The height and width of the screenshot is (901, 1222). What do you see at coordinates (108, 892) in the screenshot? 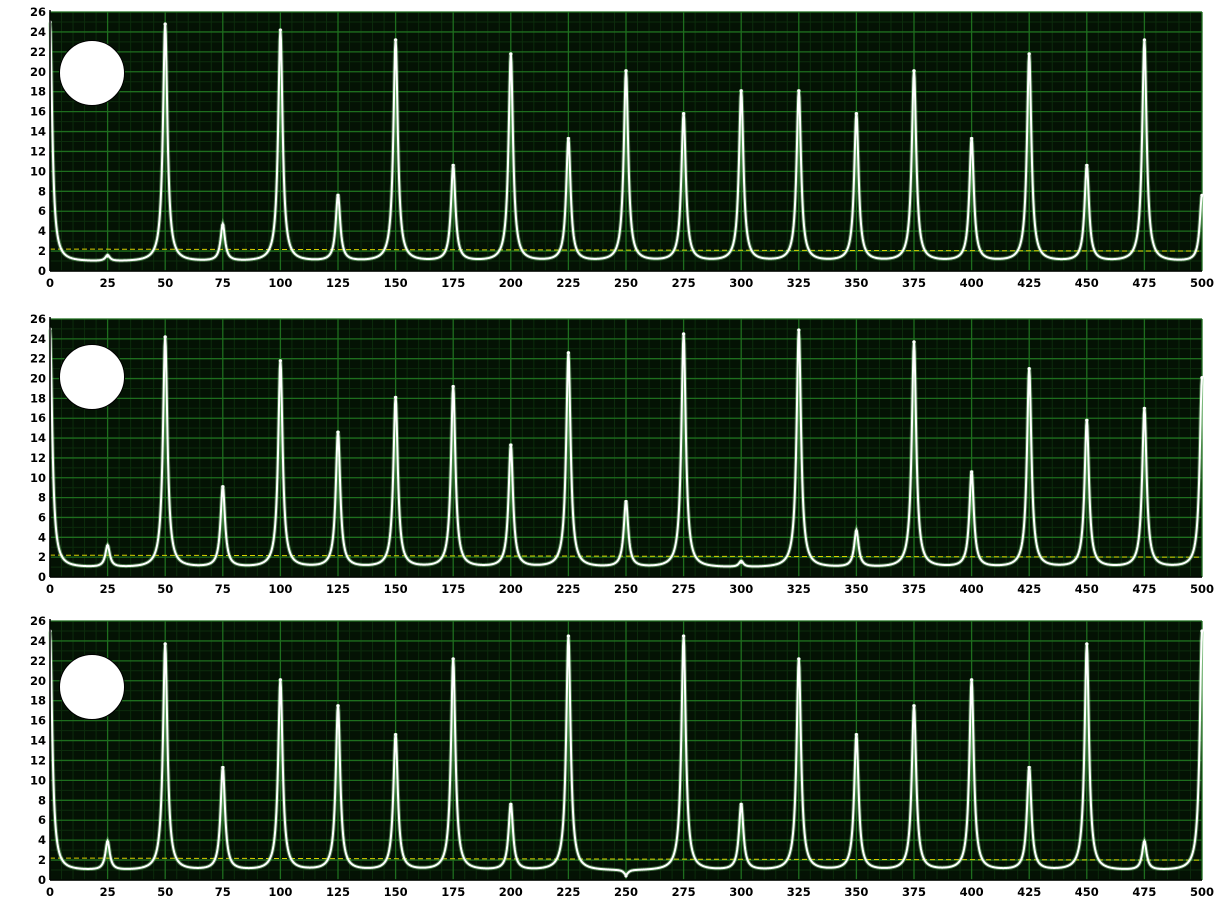
I see `x-tick-label: 25` at bounding box center [108, 892].